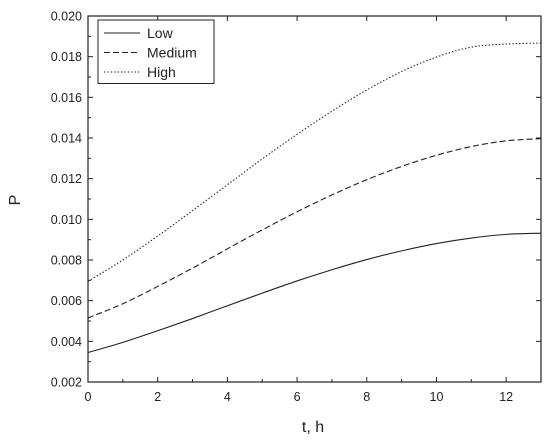 The height and width of the screenshot is (440, 550). I want to click on x-tick-label: 8, so click(366, 397).